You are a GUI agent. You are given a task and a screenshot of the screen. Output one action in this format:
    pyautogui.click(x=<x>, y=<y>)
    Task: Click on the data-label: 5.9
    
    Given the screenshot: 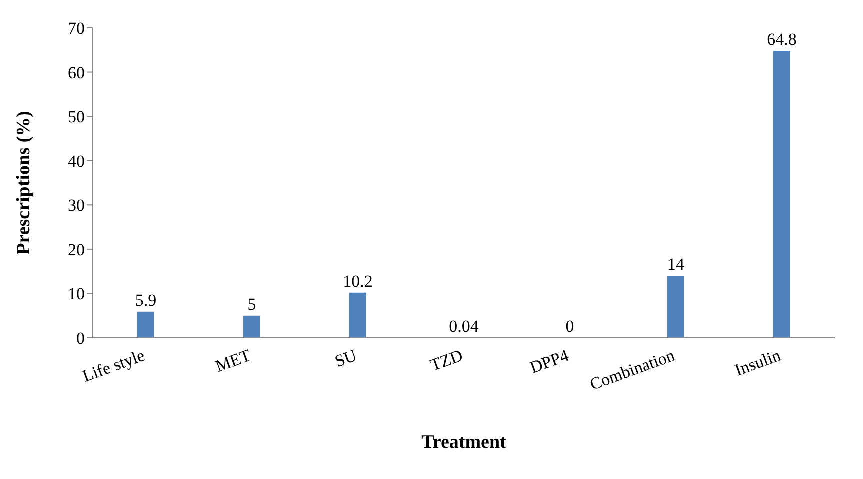 What is the action you would take?
    pyautogui.click(x=146, y=300)
    